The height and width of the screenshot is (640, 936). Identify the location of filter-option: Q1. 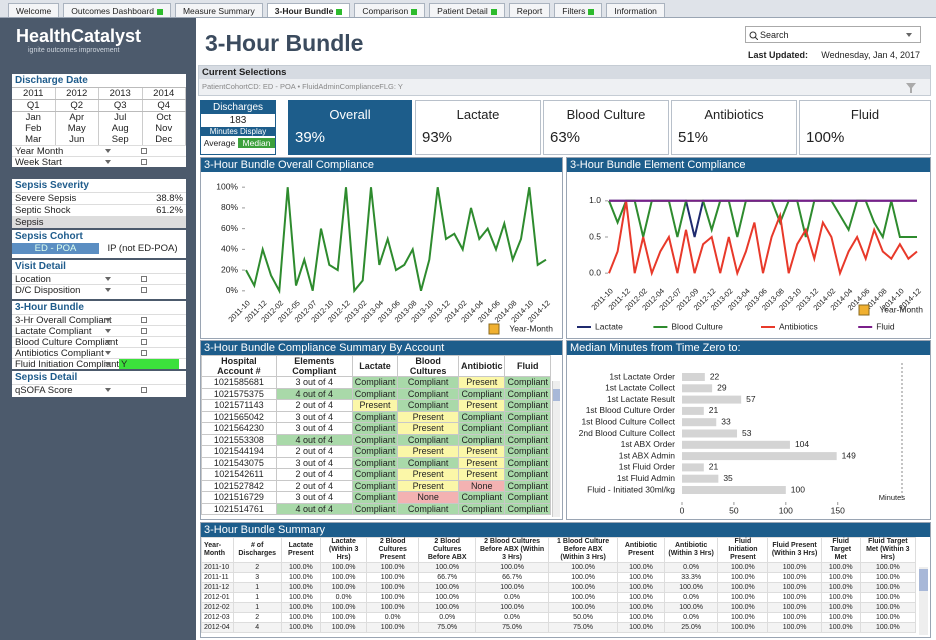
(34, 105).